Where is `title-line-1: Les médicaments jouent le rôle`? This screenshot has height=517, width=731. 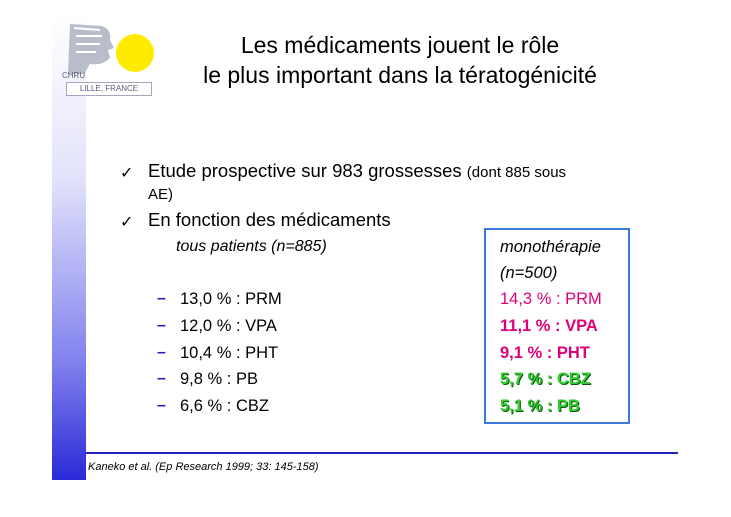 title-line-1: Les médicaments jouent le rôle is located at coordinates (400, 45).